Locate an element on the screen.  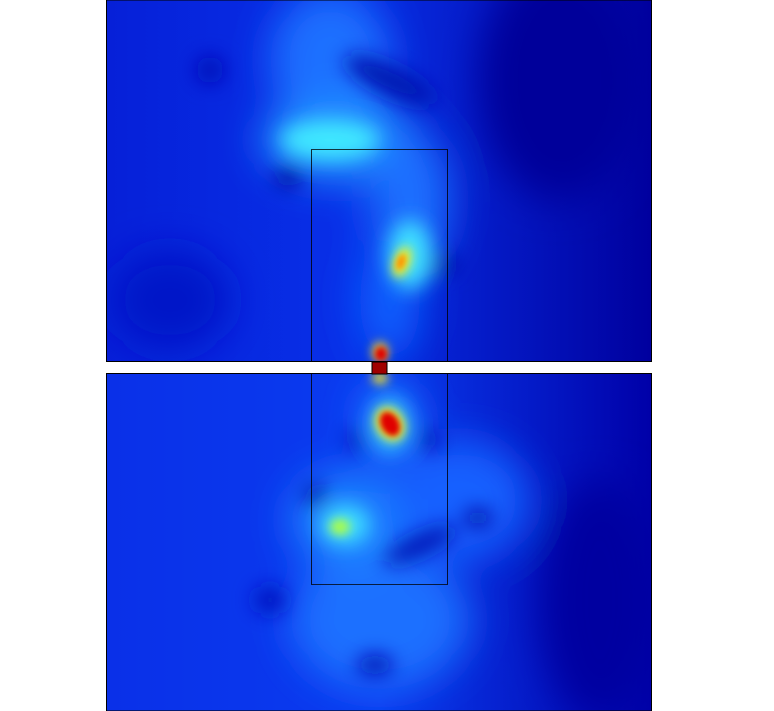
subdomain-outline is located at coordinates (379, 367).